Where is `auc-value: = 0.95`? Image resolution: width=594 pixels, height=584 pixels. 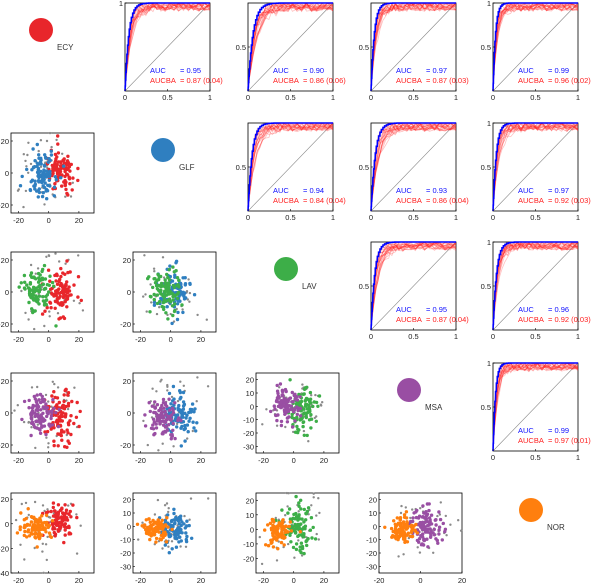
auc-value: = 0.95 is located at coordinates (190, 70).